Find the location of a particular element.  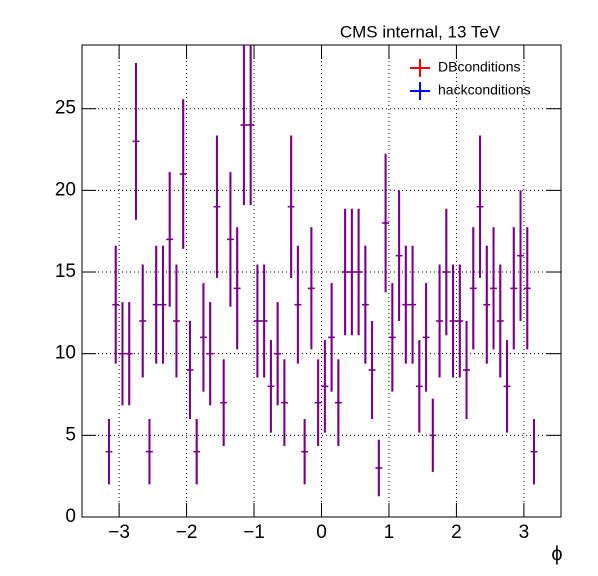

y-tick-label: 25 is located at coordinates (65, 108).